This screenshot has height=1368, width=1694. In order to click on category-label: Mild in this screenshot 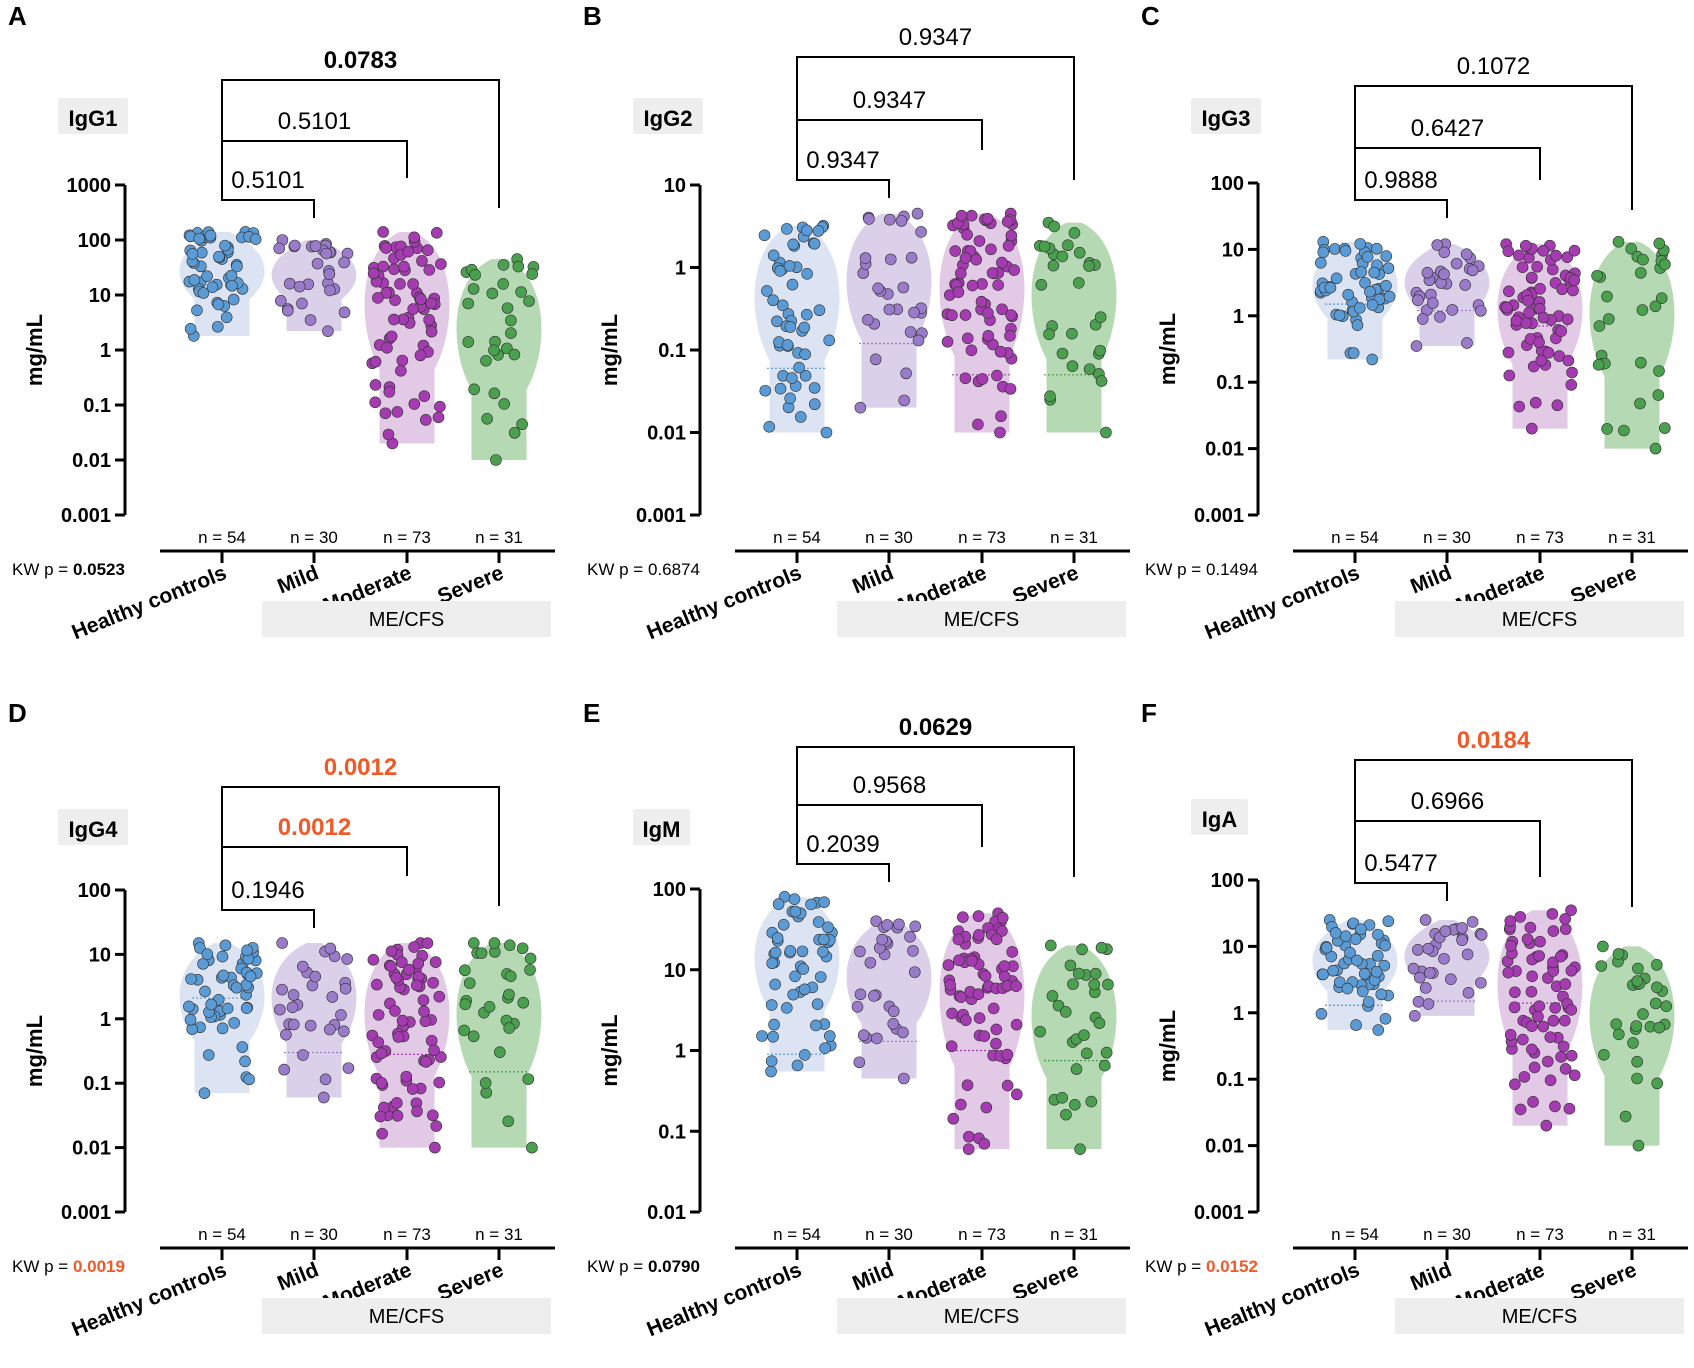, I will do `click(298, 579)`.